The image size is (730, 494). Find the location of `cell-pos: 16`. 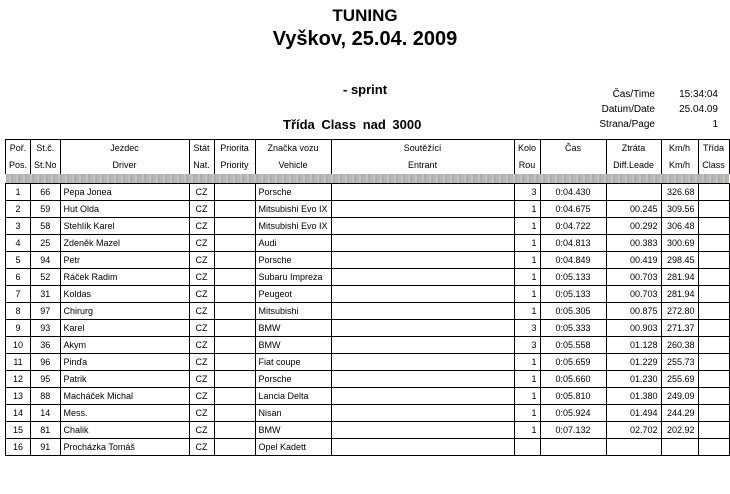

cell-pos: 16 is located at coordinates (18, 447).